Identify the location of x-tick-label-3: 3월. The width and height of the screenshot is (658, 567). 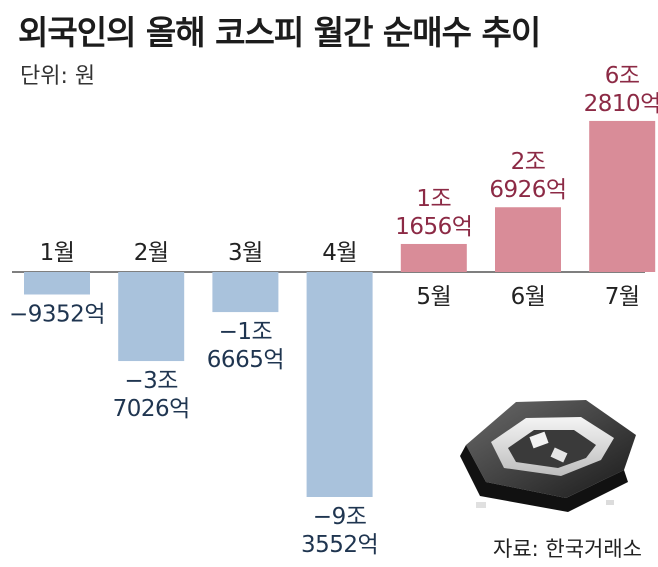
(245, 253).